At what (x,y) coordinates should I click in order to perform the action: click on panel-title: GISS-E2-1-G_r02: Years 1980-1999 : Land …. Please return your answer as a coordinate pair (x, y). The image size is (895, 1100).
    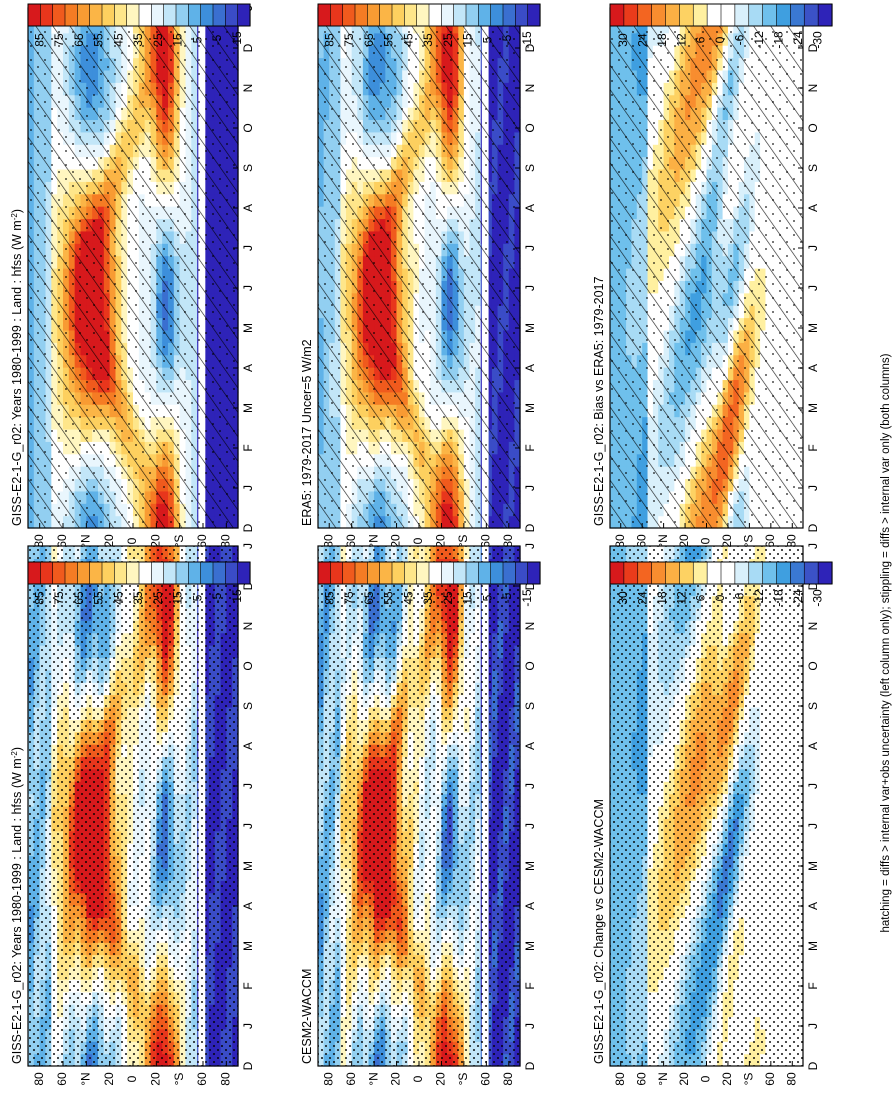
    Looking at the image, I should click on (17, 367).